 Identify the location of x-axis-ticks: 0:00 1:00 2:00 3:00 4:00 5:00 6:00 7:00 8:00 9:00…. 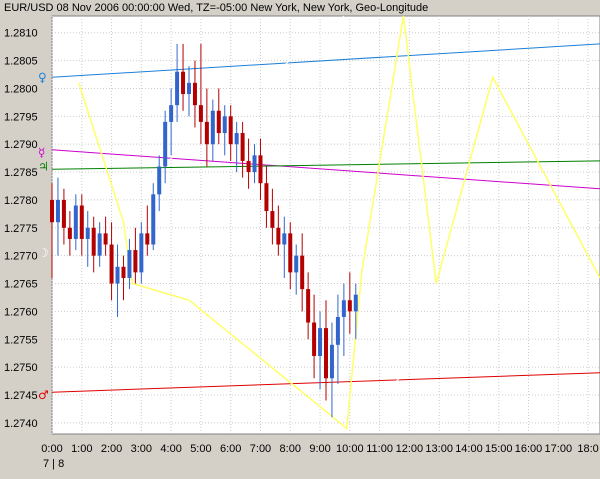
(320, 449).